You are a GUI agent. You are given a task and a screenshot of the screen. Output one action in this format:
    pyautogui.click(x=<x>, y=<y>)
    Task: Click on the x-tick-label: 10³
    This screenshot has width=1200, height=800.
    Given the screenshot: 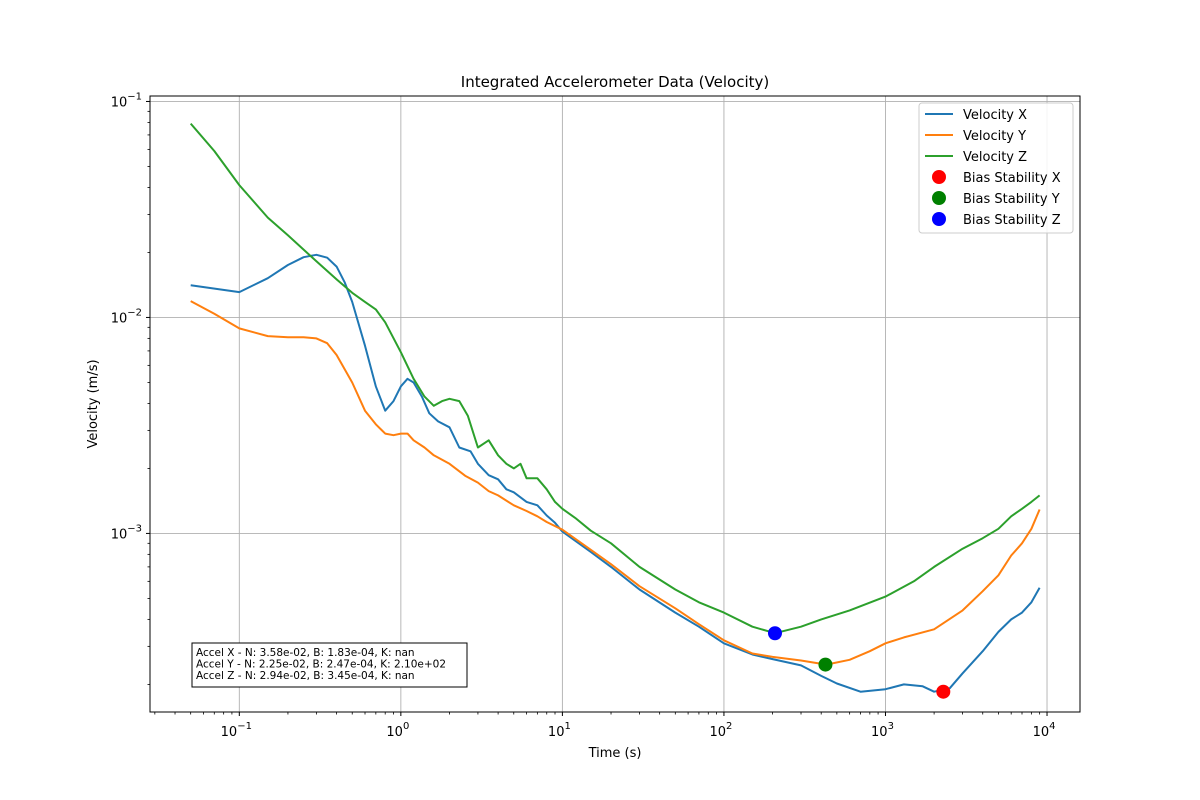 What is the action you would take?
    pyautogui.click(x=882, y=730)
    